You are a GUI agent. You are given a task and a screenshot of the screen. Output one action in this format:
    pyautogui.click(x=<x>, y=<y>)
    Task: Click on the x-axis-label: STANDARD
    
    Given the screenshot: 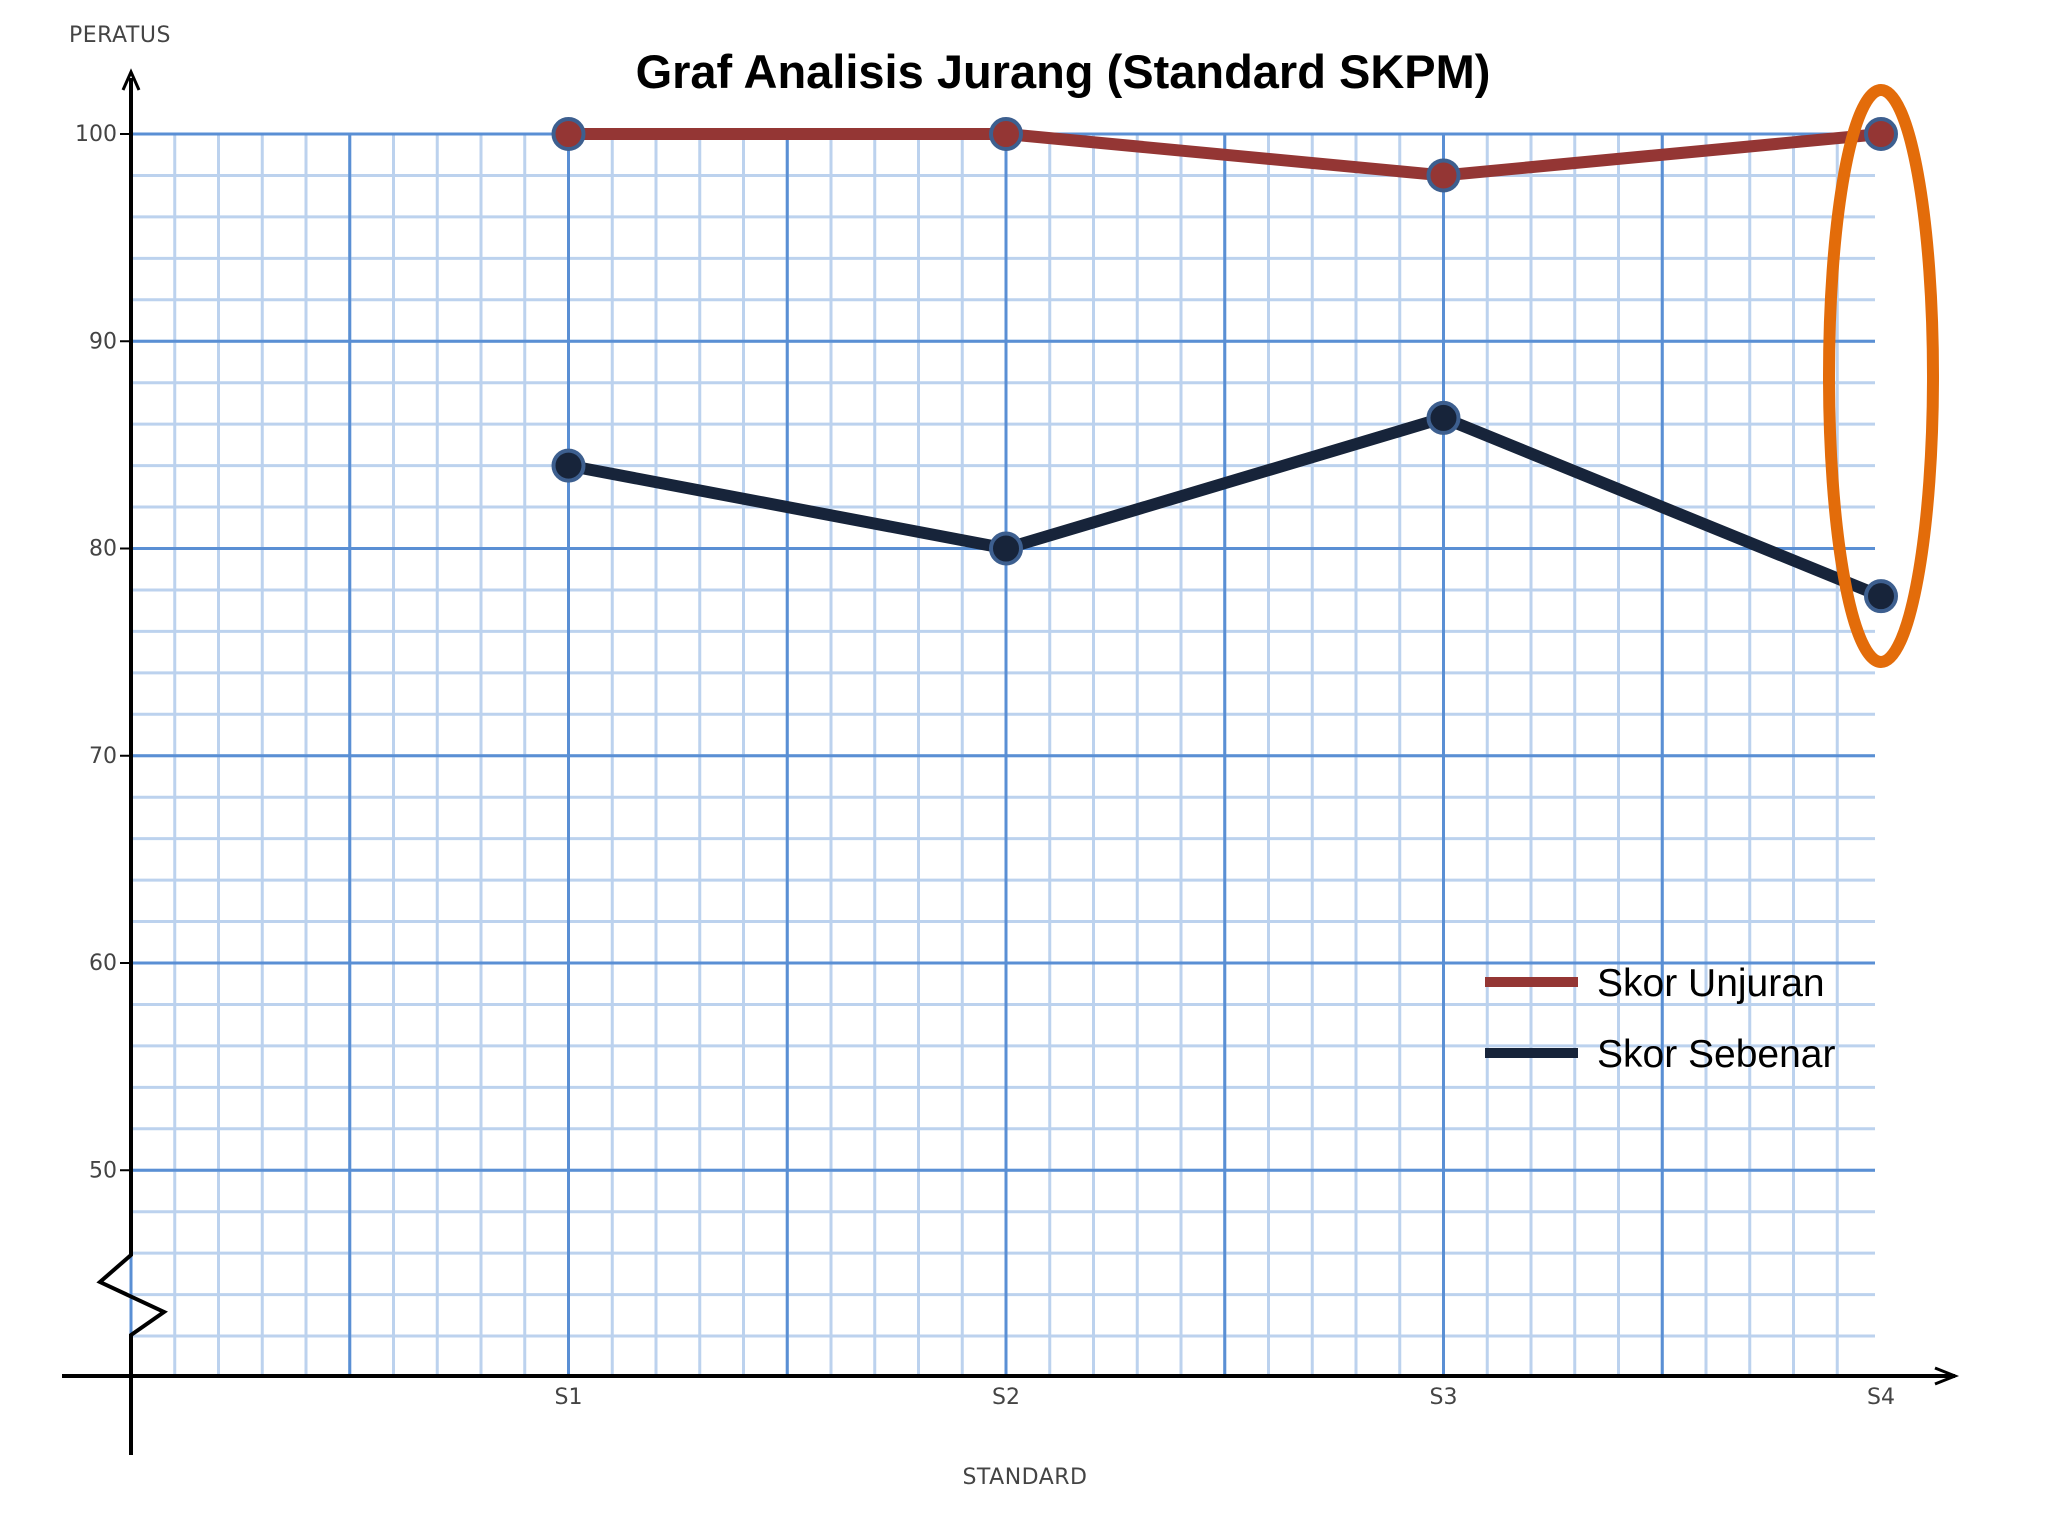 What is the action you would take?
    pyautogui.click(x=1024, y=1477)
    